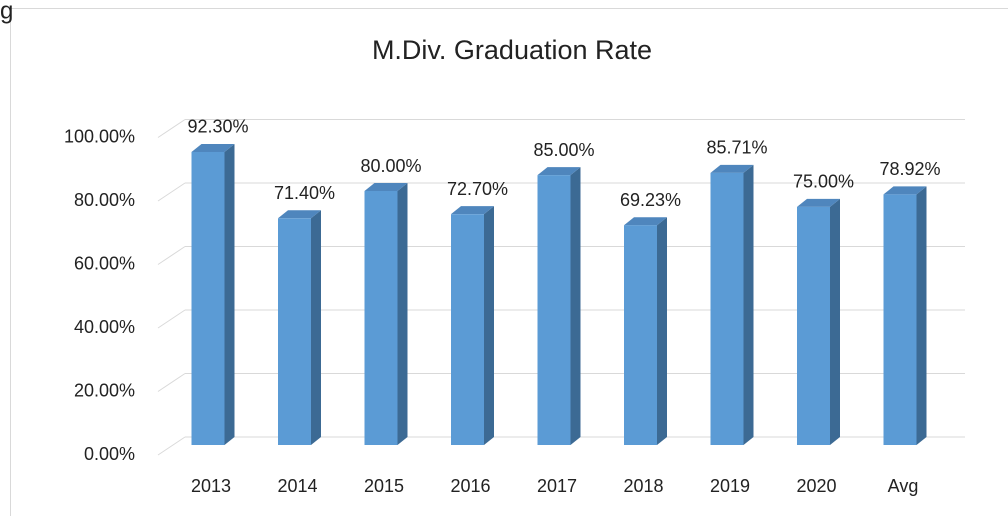 Image resolution: width=1008 pixels, height=516 pixels. What do you see at coordinates (104, 263) in the screenshot?
I see `y-tick-label: 60.00%` at bounding box center [104, 263].